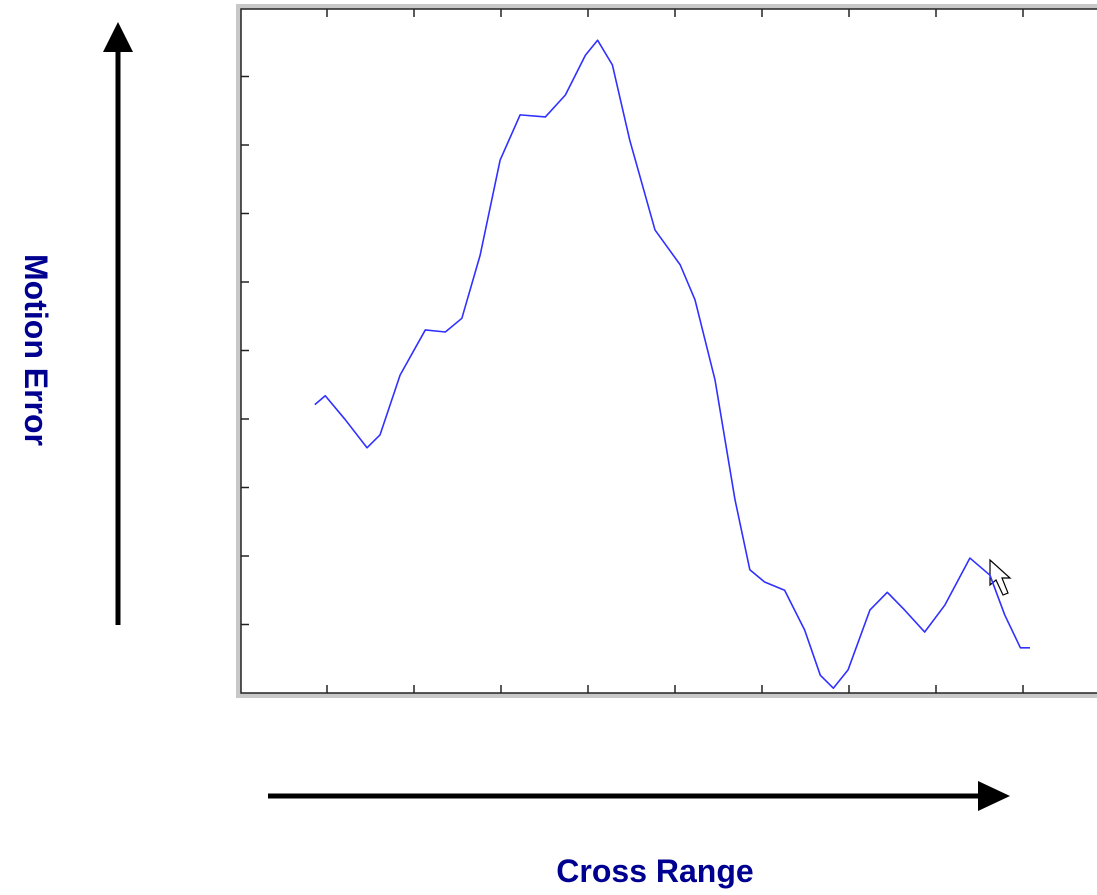  I want to click on cursor, so click(1000, 577).